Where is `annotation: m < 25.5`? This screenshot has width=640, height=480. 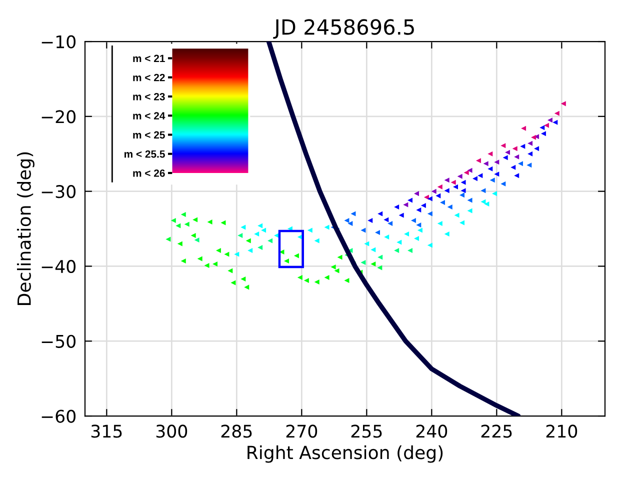 annotation: m < 25.5 is located at coordinates (144, 154).